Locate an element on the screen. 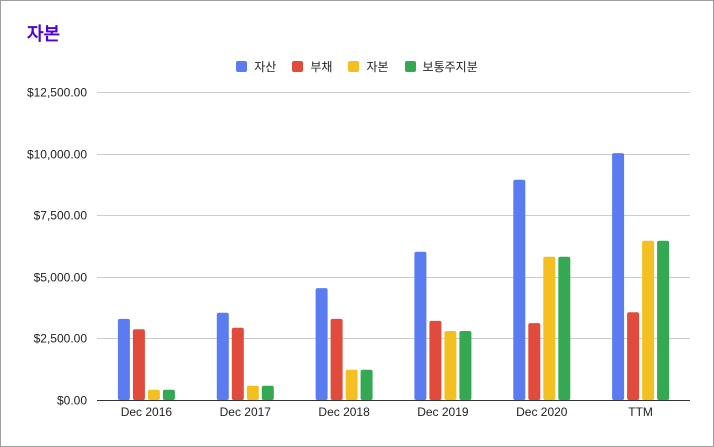  legend-item-common-equity: 보통주지분 is located at coordinates (441, 66).